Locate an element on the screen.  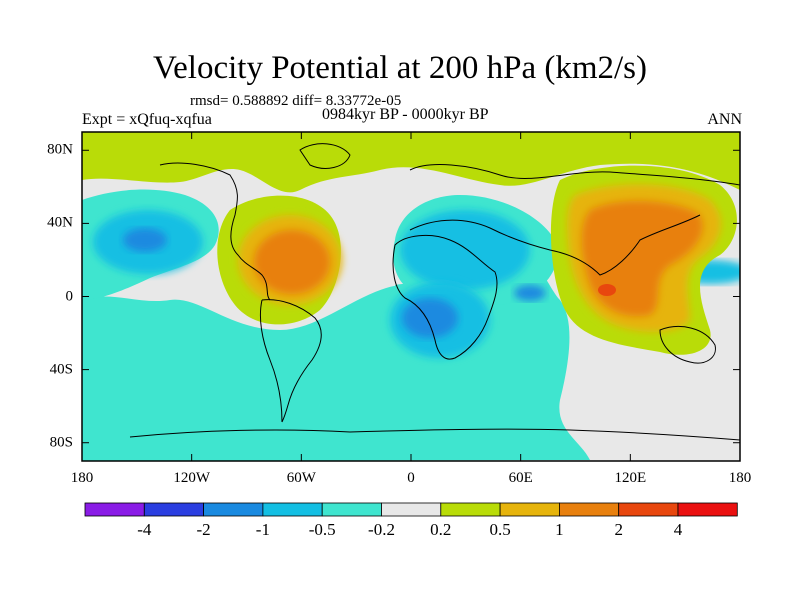
rmsd-stats: rmsd= 0.588892 diff= 8.33772e-05 is located at coordinates (296, 101).